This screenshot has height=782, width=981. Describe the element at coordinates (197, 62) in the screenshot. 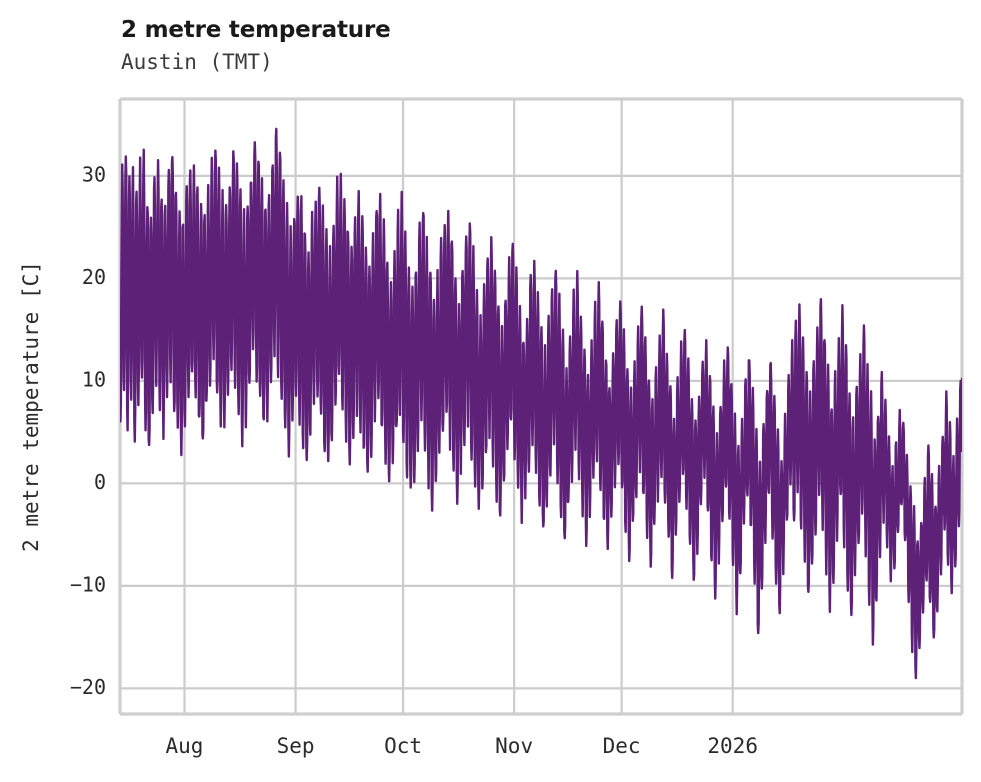

I see `chart-subtitle: Austin (TMT)` at that location.